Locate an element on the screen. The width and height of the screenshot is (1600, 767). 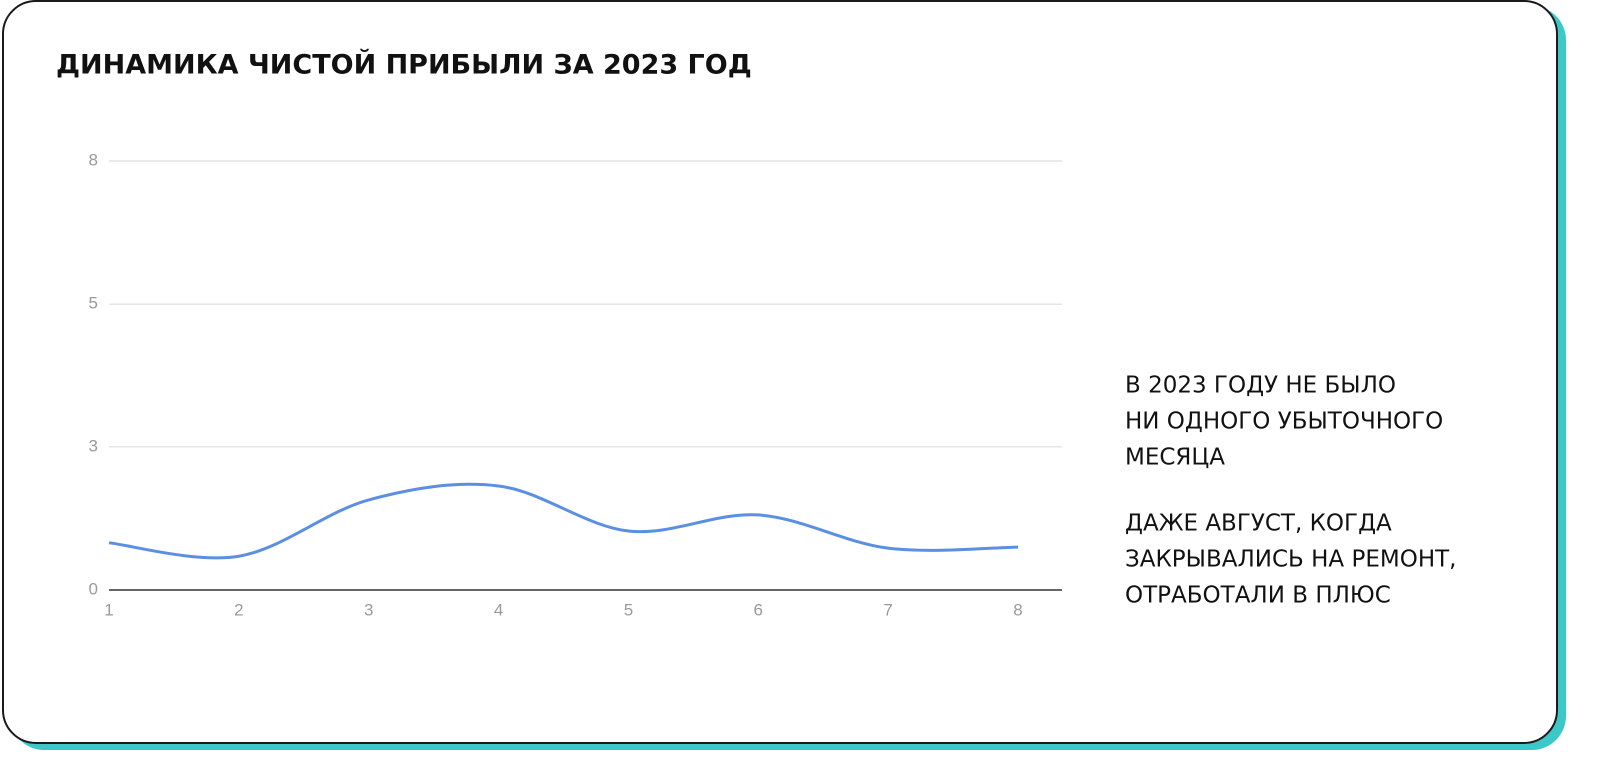
x-tick-label: 4 is located at coordinates (498, 609).